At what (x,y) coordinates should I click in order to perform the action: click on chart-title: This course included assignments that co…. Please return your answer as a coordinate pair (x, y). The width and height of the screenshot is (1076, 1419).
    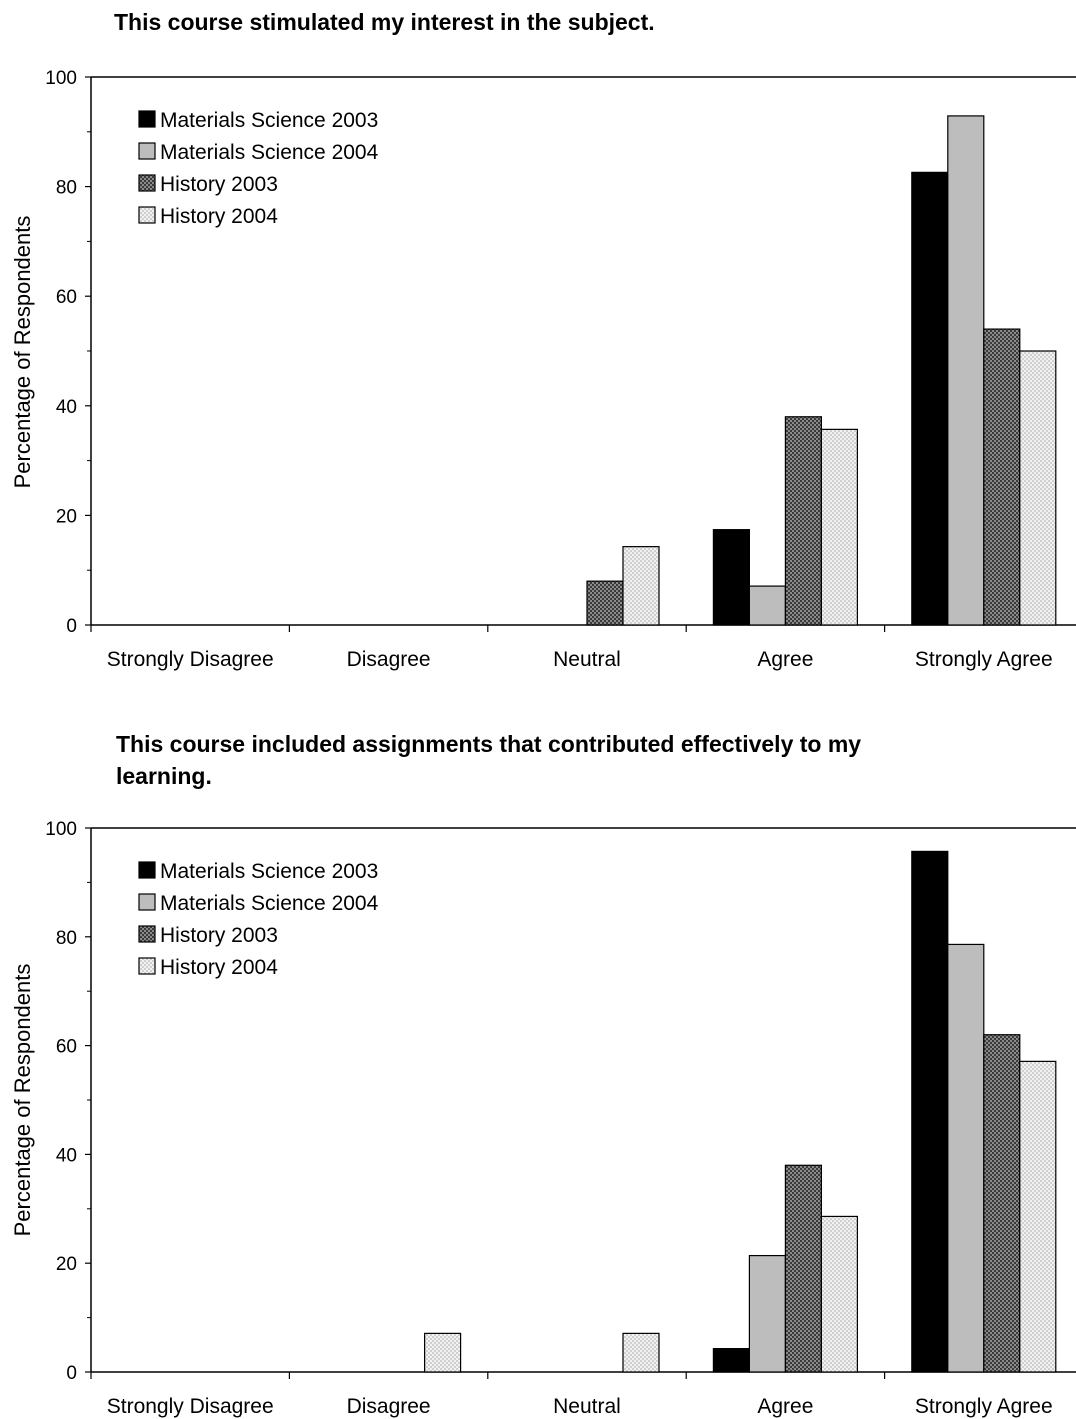
    Looking at the image, I should click on (488, 760).